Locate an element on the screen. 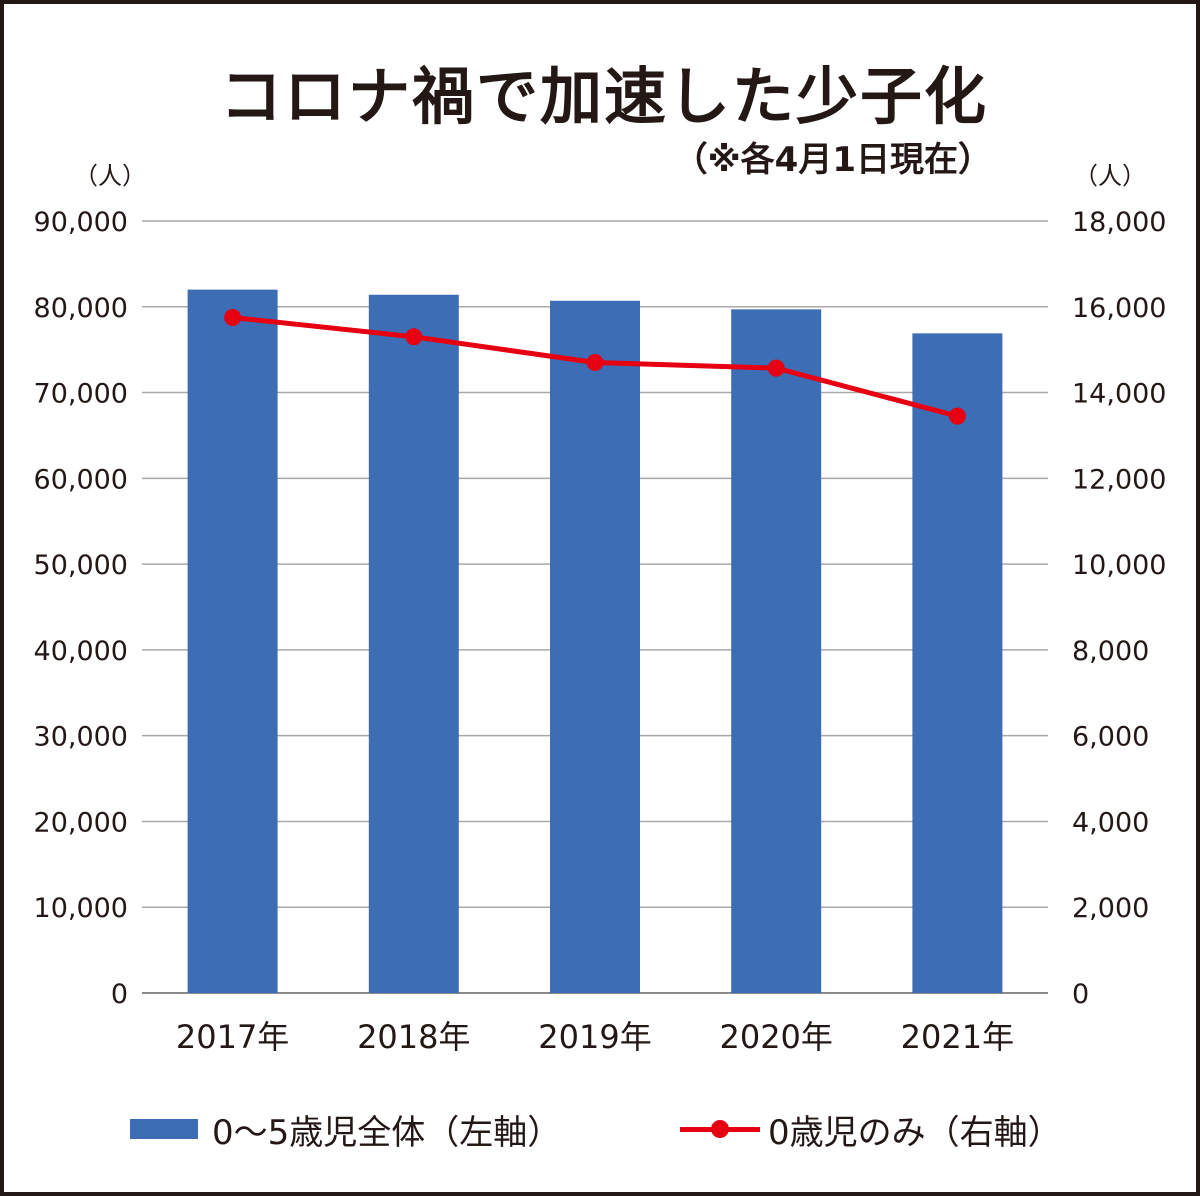 The width and height of the screenshot is (1200, 1196). x-tick-label: 2017年 is located at coordinates (232, 1037).